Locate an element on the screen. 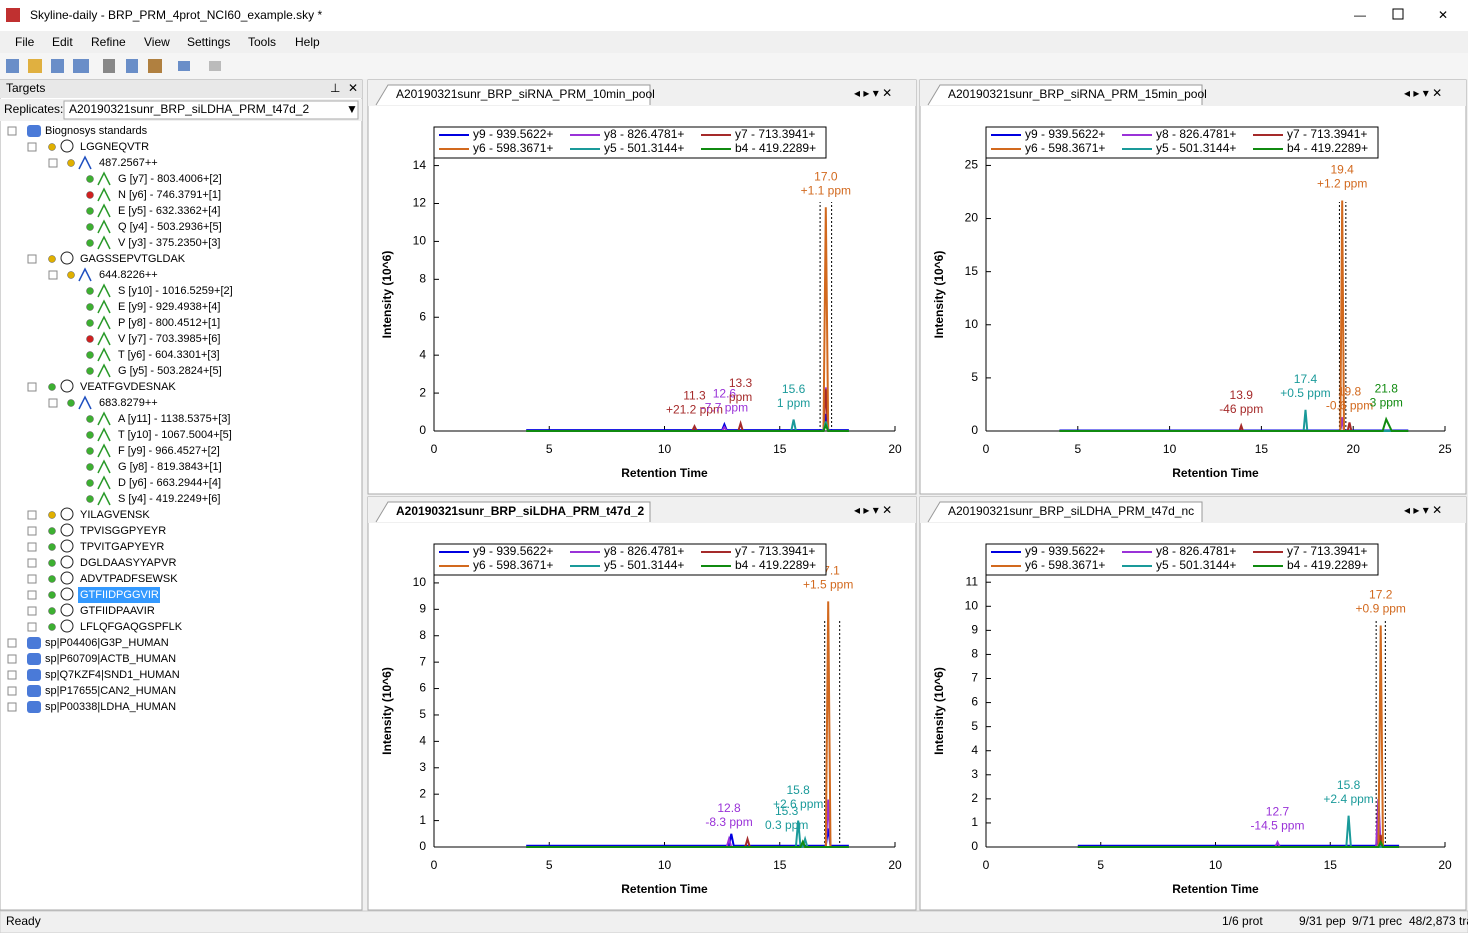  tree-label: T [y10] - 1067.5004+[5] is located at coordinates (175, 435).